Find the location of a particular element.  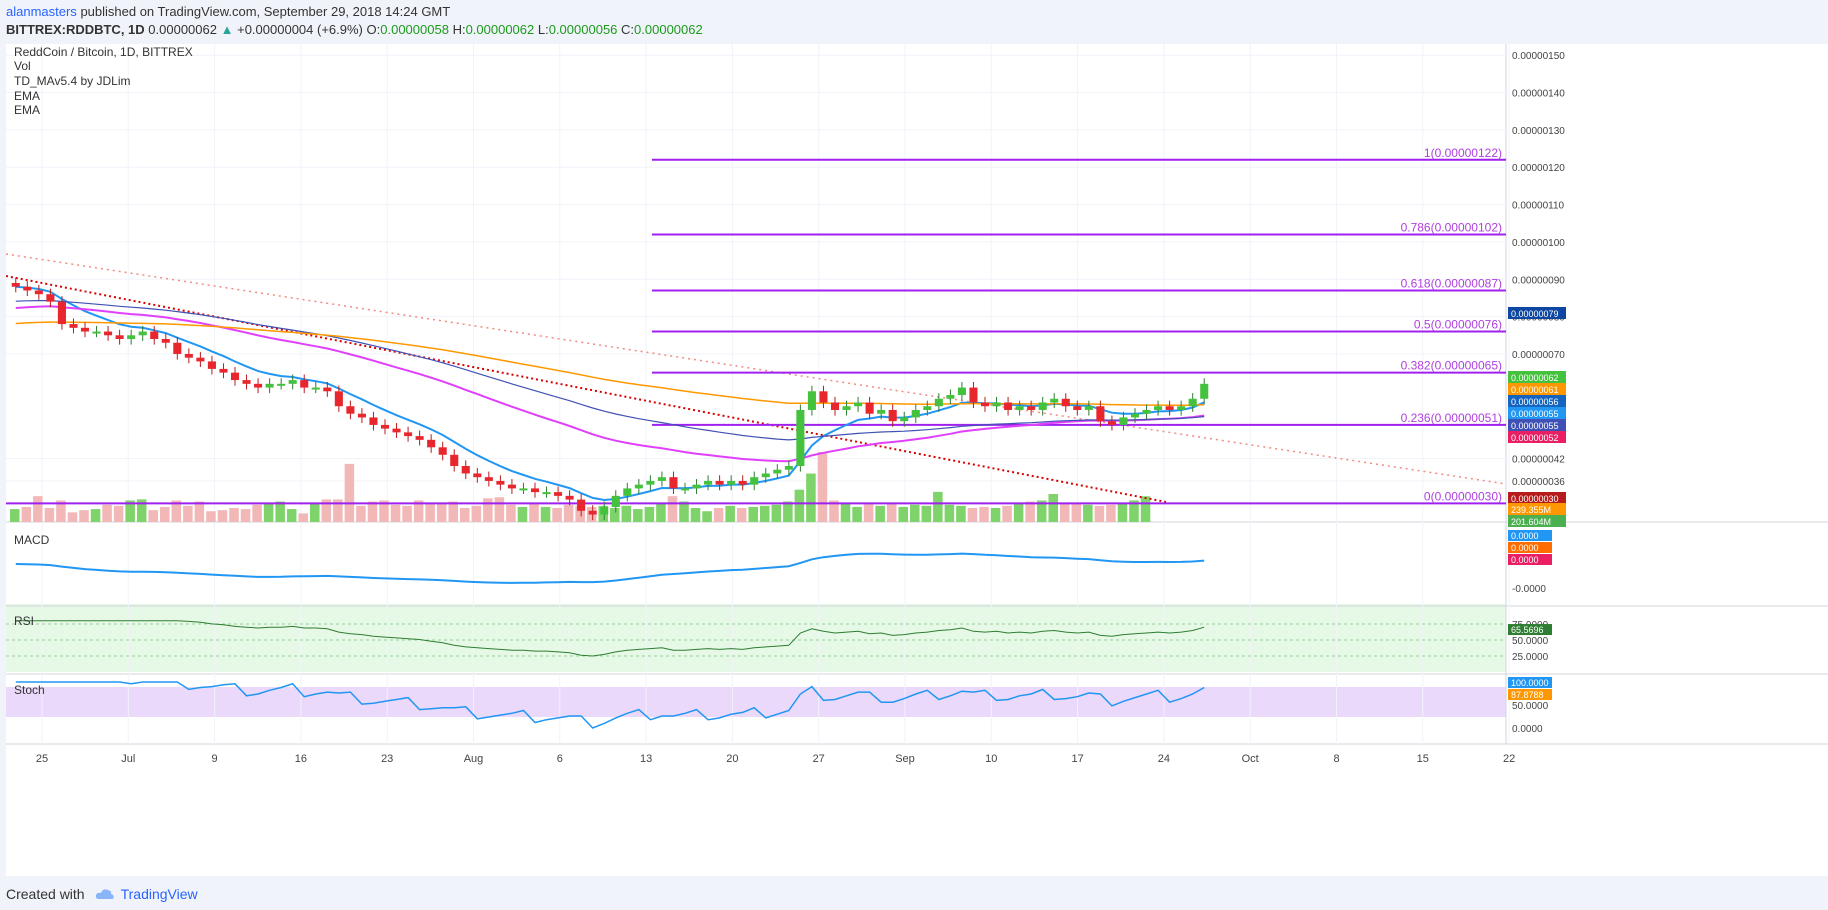

y-tick-label: 0.00000130 is located at coordinates (1538, 131).